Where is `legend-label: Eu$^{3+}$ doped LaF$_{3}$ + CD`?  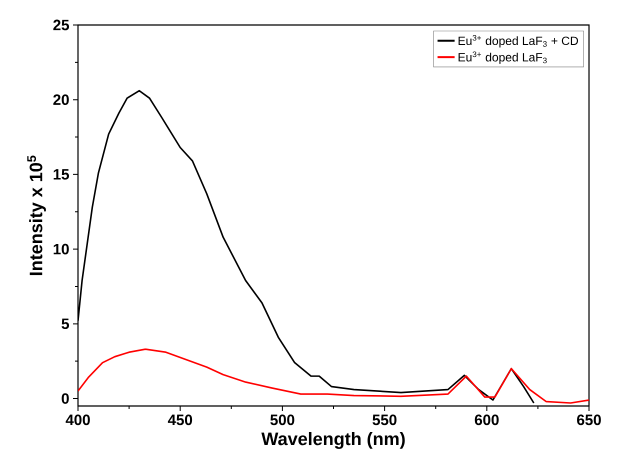 legend-label: Eu$^{3+}$ doped LaF$_{3}$ + CD is located at coordinates (518, 41).